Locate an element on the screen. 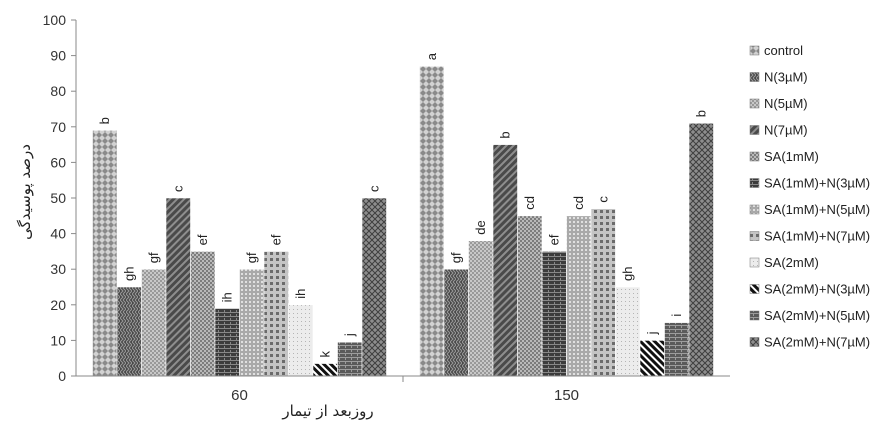 This screenshot has height=428, width=887. x-tick-label: 150 is located at coordinates (566, 395).